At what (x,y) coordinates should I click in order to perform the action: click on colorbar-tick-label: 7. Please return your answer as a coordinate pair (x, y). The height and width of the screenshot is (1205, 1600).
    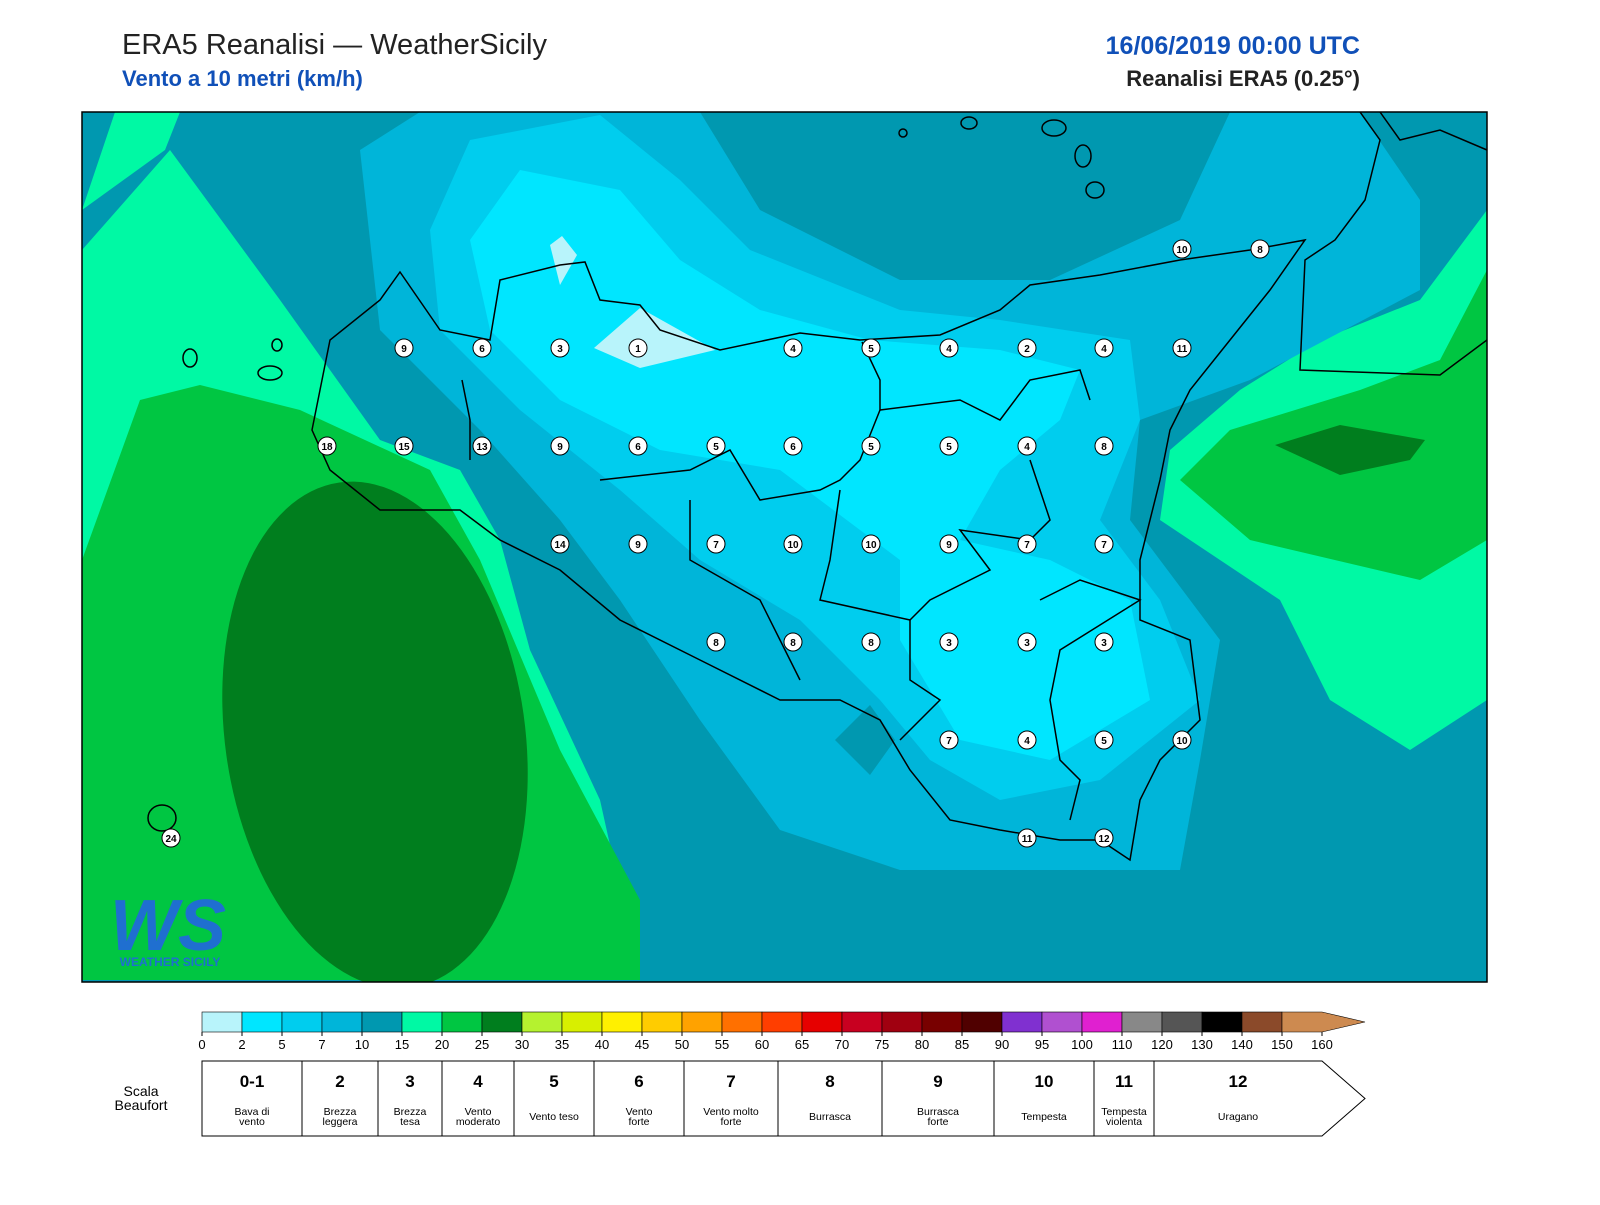
    Looking at the image, I should click on (321, 1044).